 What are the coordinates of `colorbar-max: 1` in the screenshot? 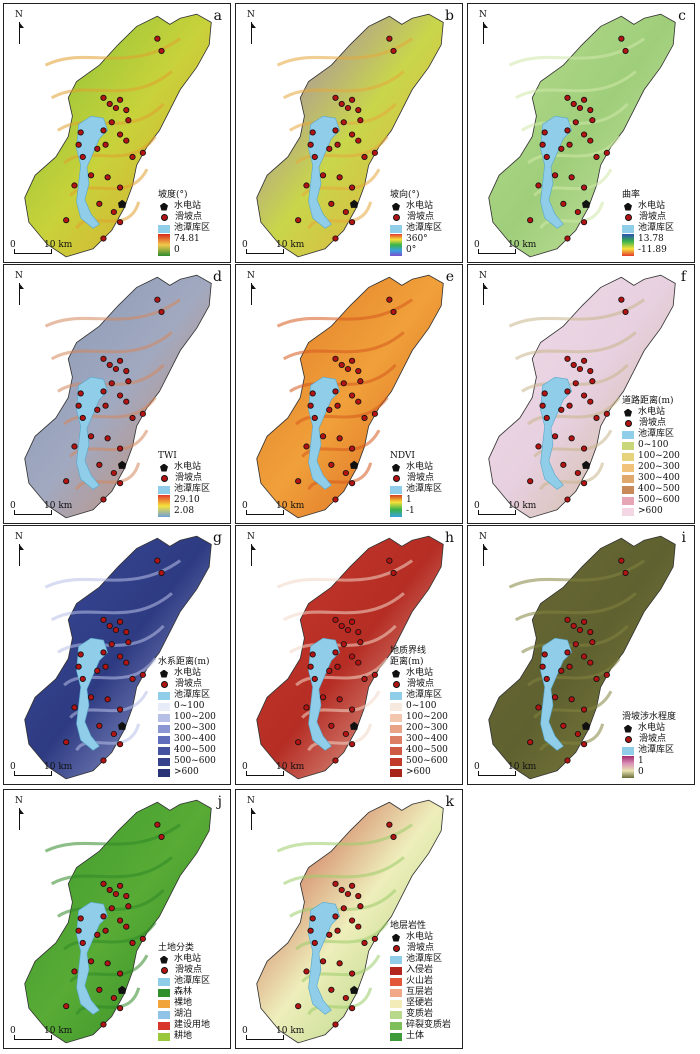 It's located at (641, 761).